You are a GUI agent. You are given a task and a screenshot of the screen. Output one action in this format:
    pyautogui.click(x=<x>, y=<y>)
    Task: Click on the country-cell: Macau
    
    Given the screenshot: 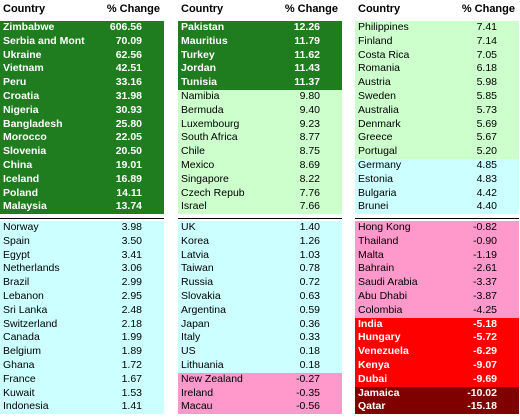 What is the action you would take?
    pyautogui.click(x=197, y=406)
    